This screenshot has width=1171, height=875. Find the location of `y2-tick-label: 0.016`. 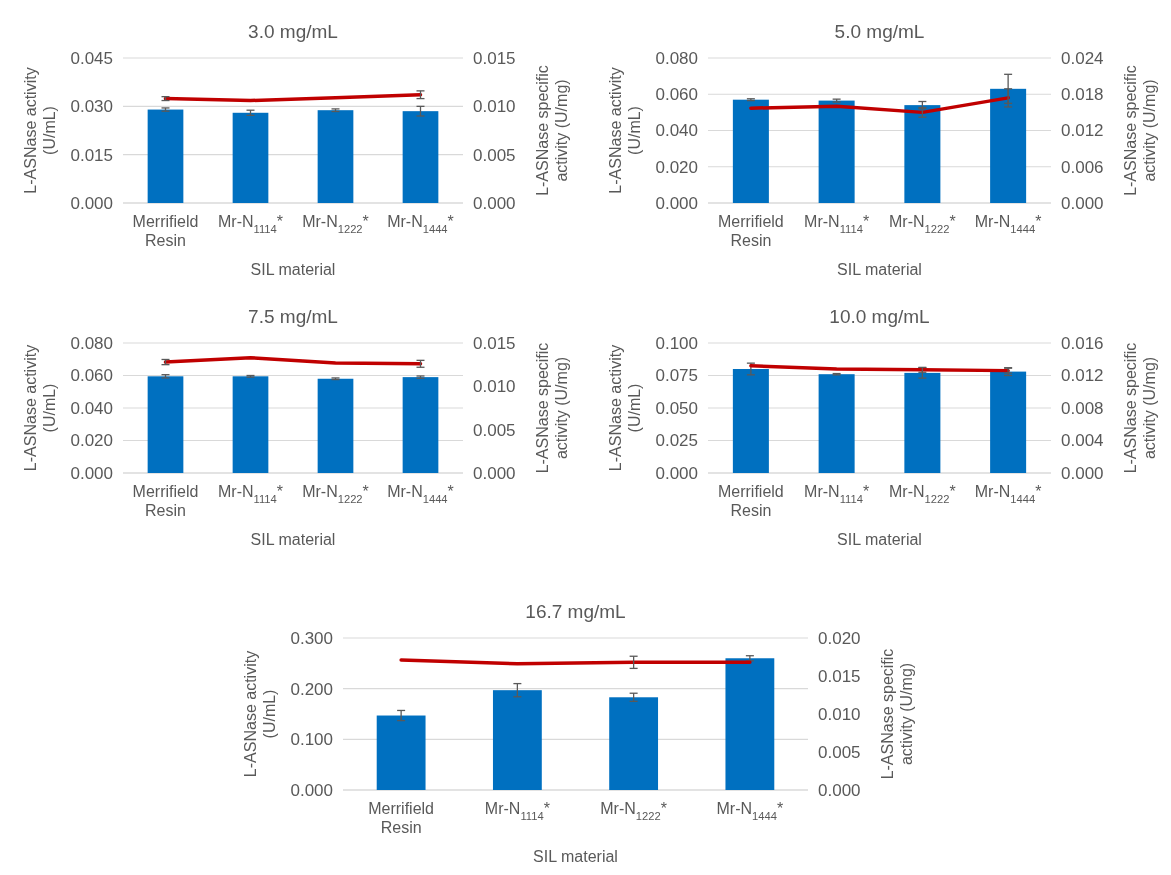

y2-tick-label: 0.016 is located at coordinates (1082, 343).